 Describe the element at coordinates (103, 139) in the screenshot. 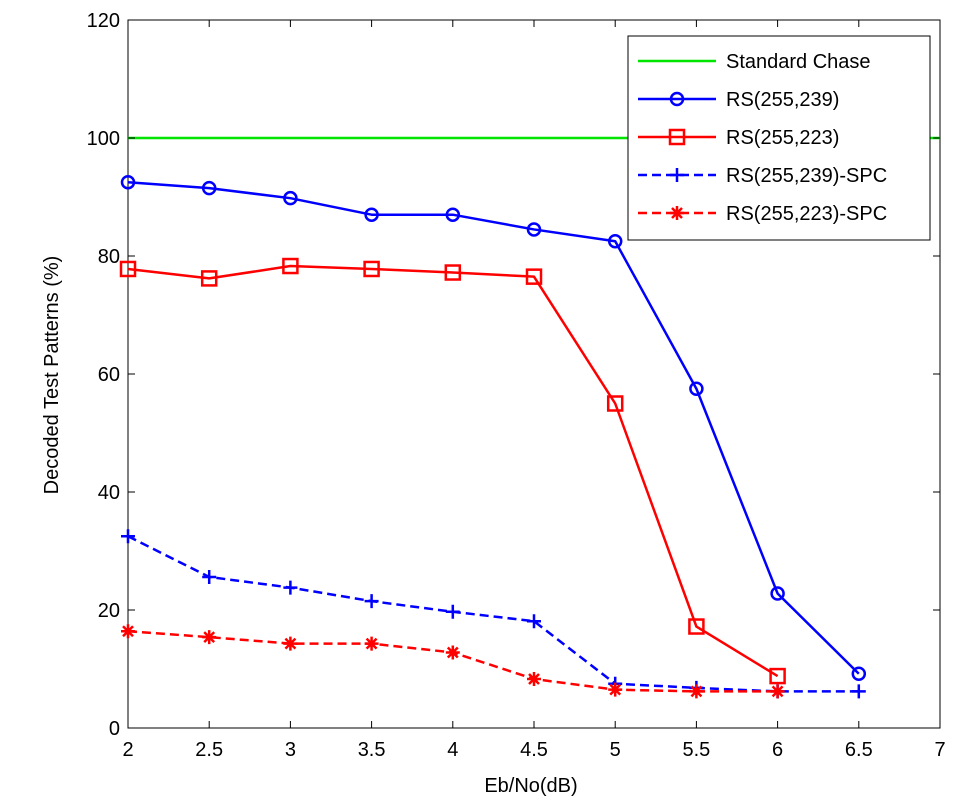

I see `y-tick-label: 100` at that location.